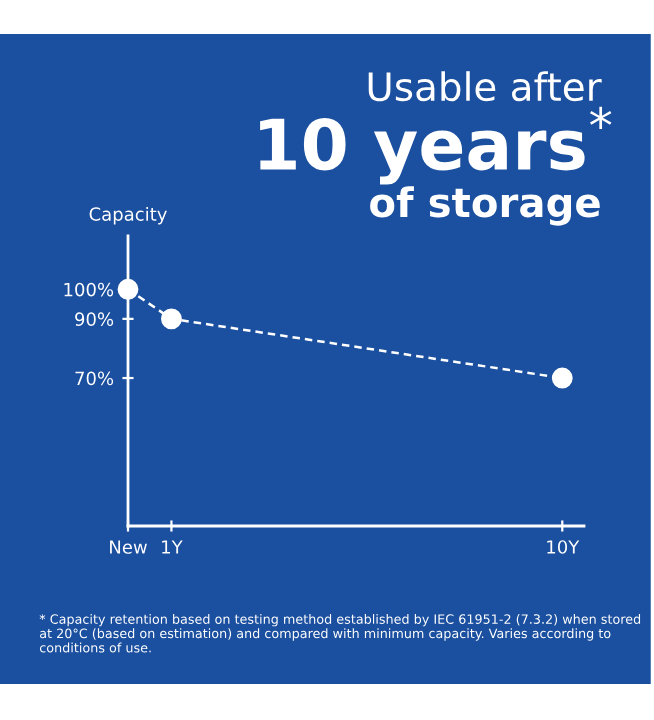 The image size is (654, 720). Describe the element at coordinates (94, 319) in the screenshot. I see `y-tick-label: 90%` at that location.